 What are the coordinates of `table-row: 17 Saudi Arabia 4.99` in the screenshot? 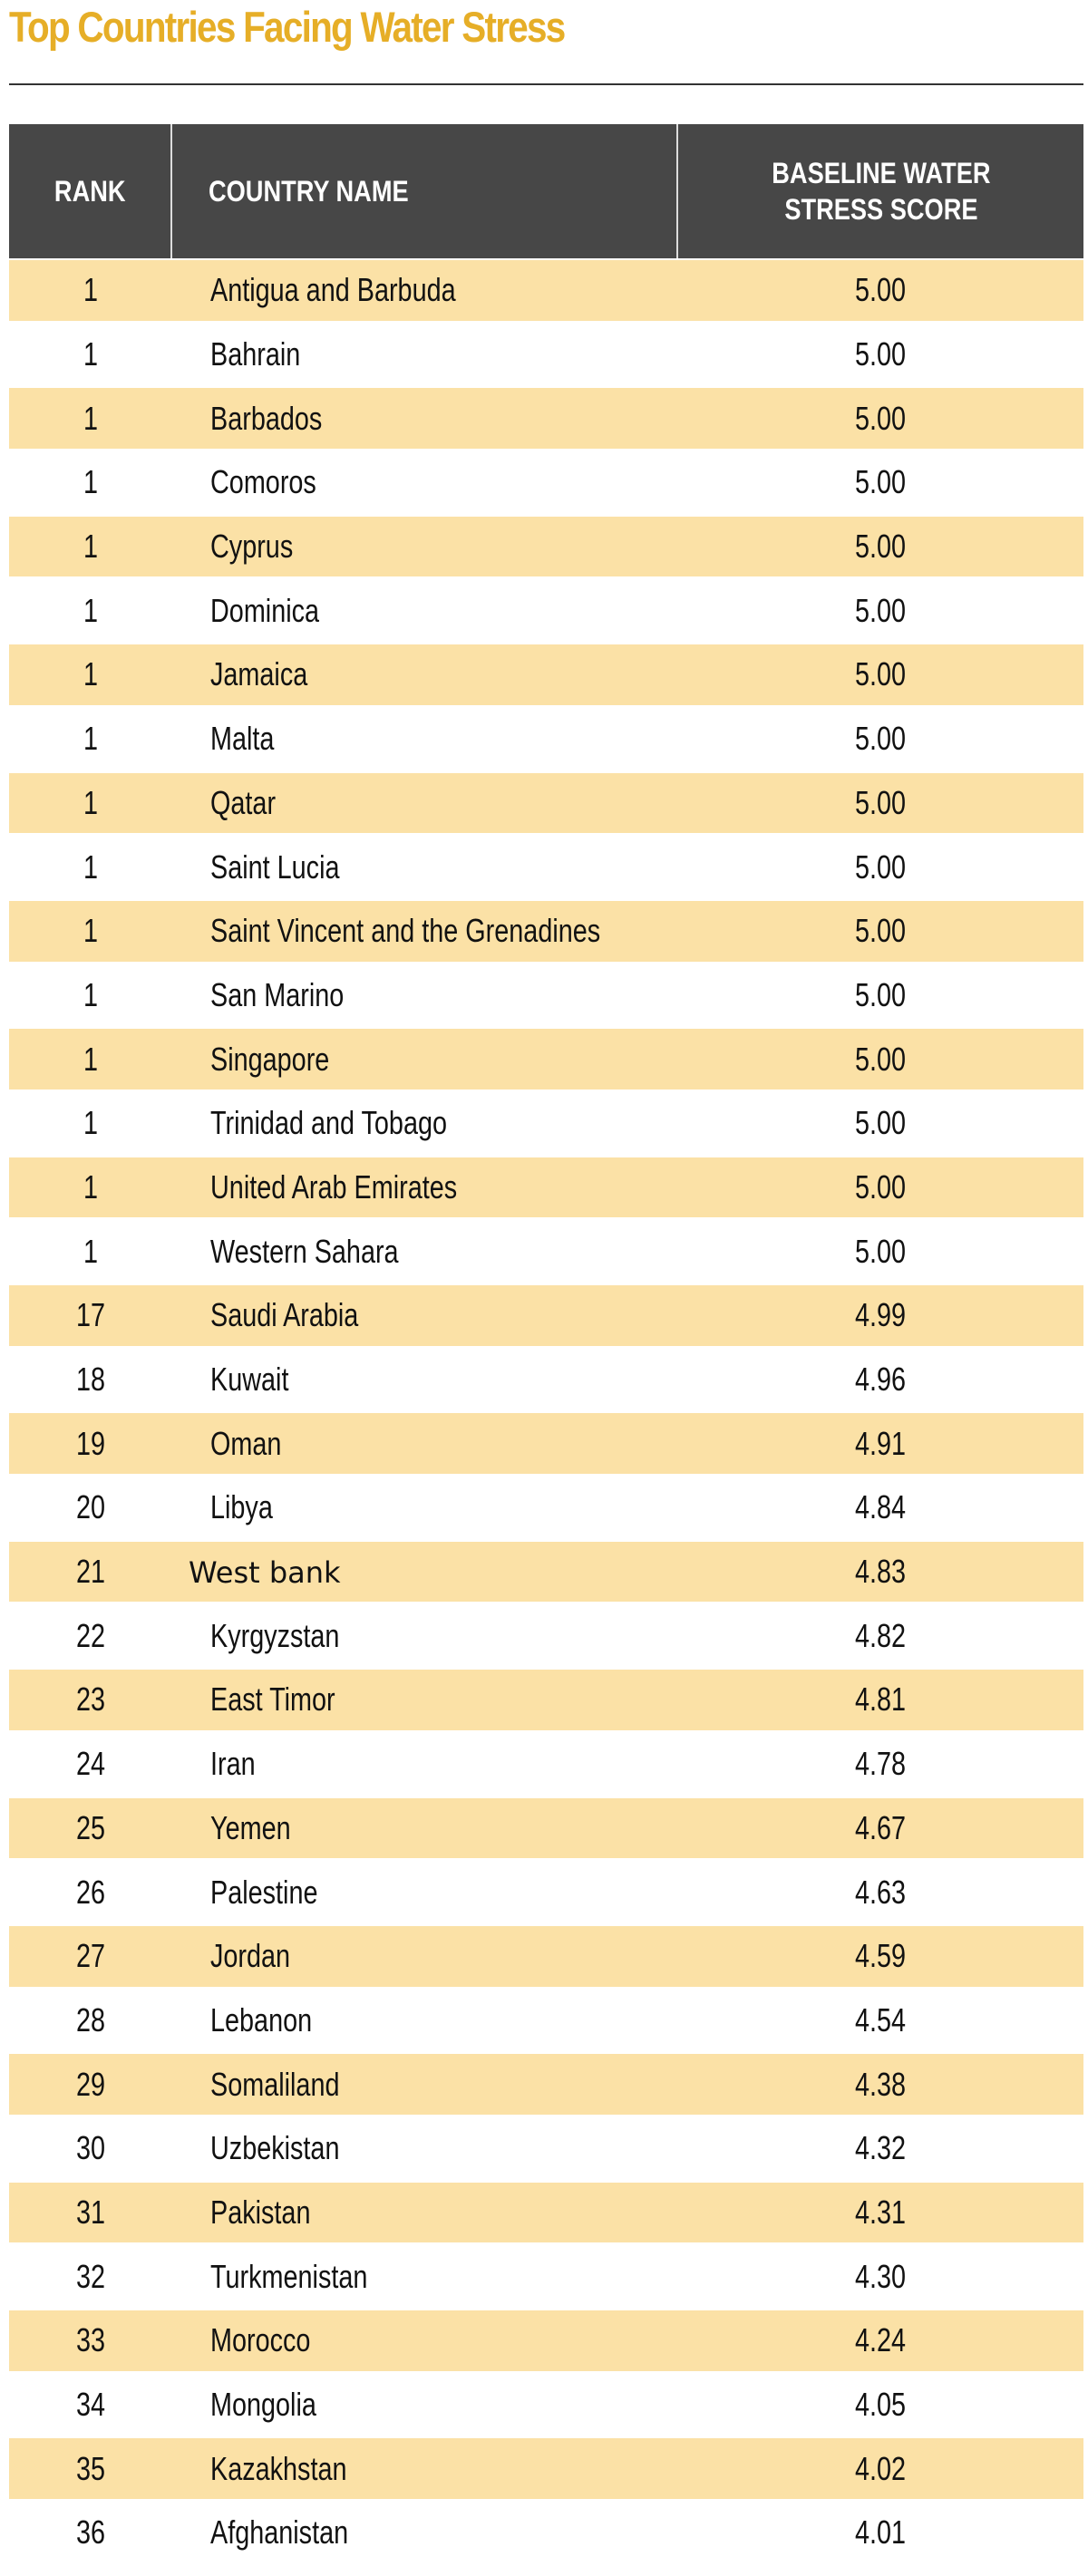 It's located at (546, 1315).